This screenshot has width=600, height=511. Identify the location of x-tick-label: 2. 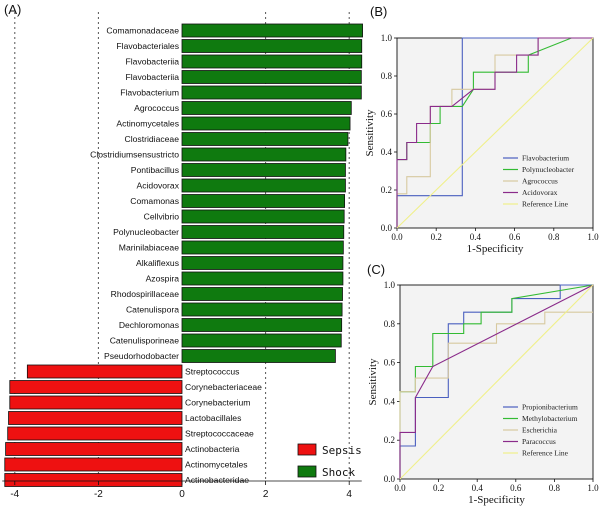
(266, 494).